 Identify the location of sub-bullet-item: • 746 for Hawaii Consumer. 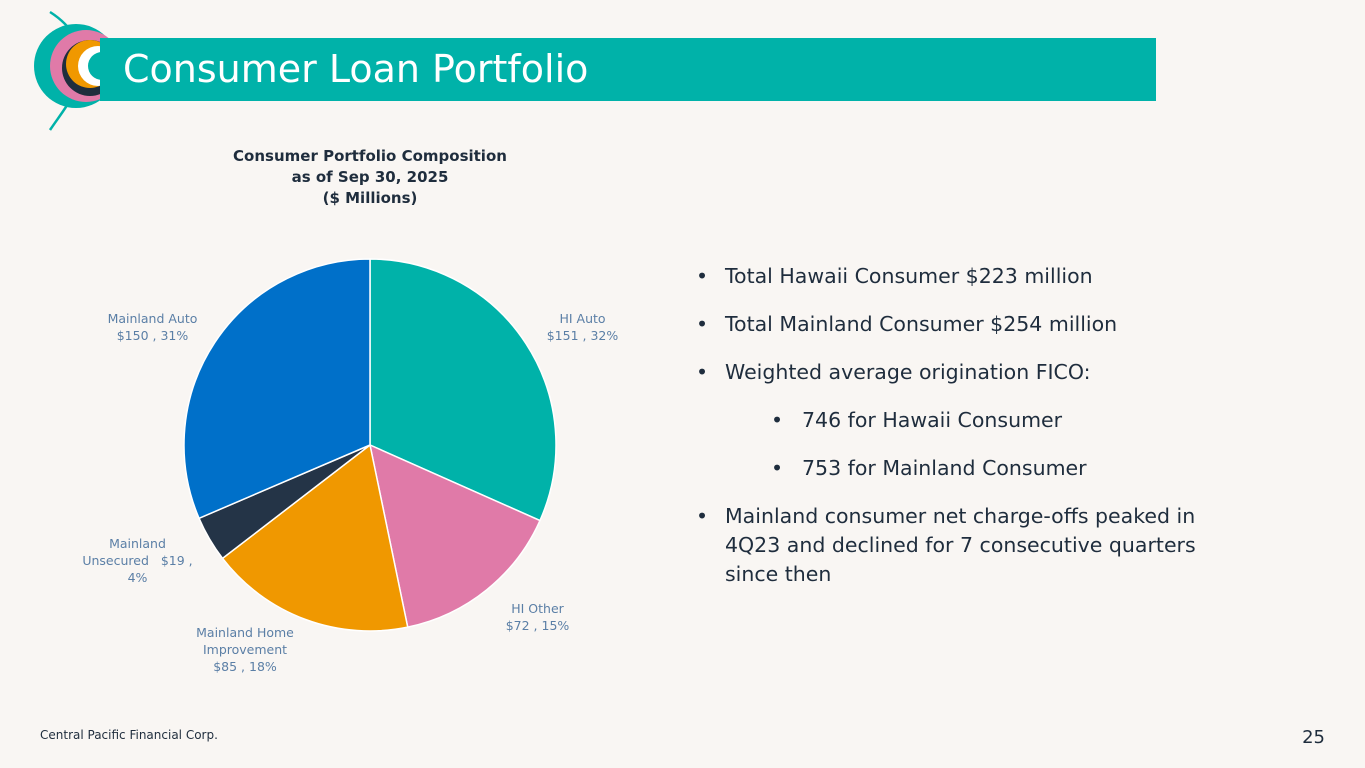
(970, 420).